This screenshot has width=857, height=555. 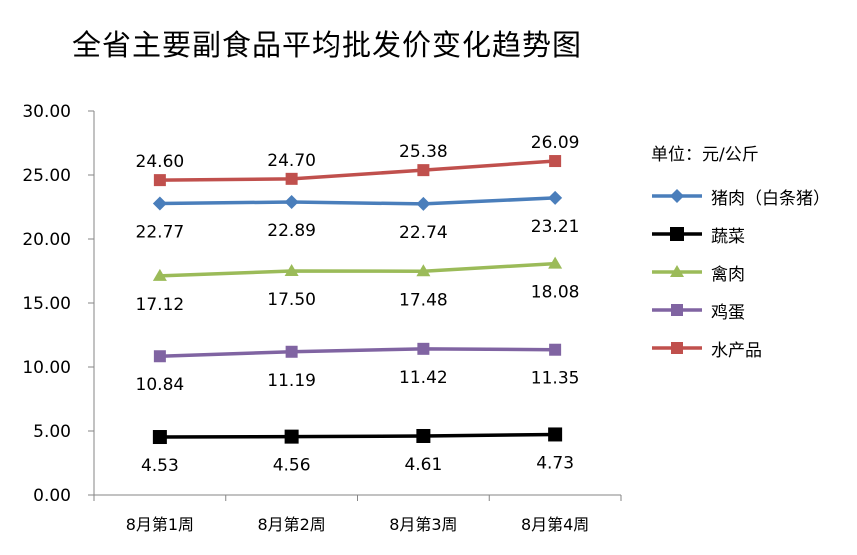 I want to click on data-label: 11.42, so click(x=423, y=378).